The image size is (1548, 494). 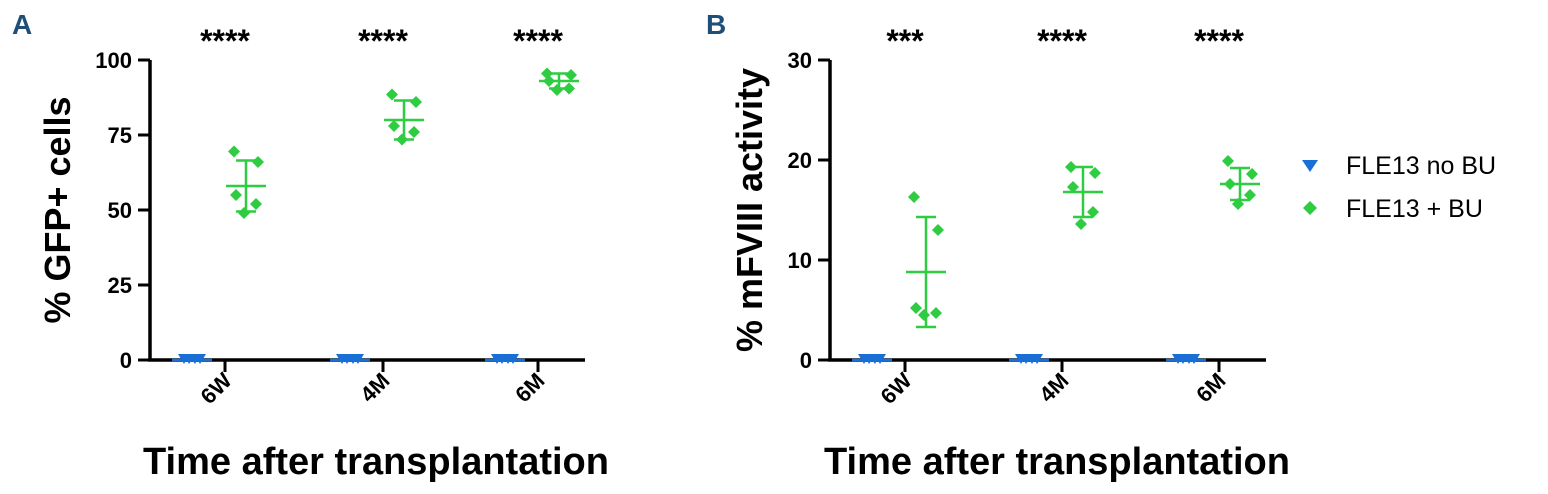 What do you see at coordinates (120, 210) in the screenshot?
I see `panel-a-y-tick-label: 50` at bounding box center [120, 210].